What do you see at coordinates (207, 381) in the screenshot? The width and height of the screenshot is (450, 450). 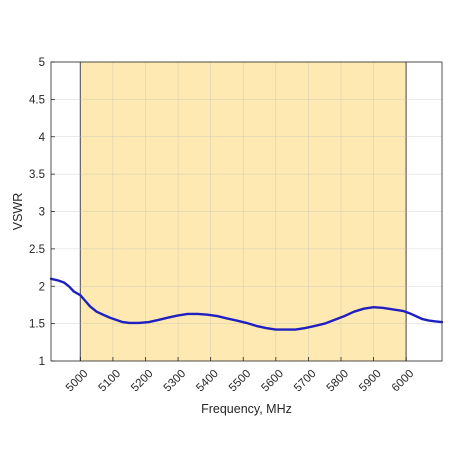 I see `x-tick-label: 5400` at bounding box center [207, 381].